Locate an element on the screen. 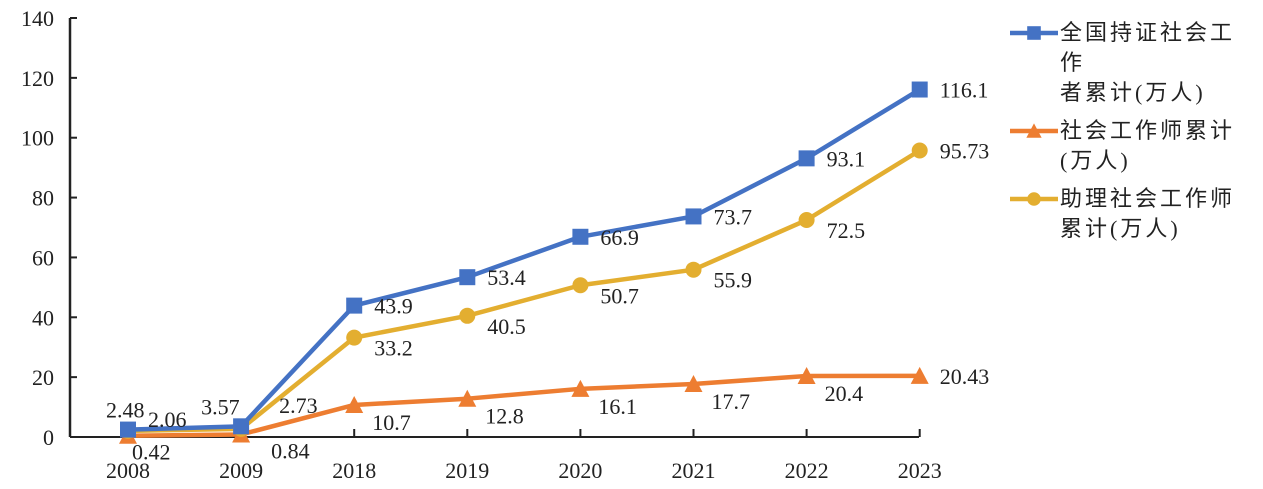 This screenshot has width=1263, height=489. data-label: 116.1 is located at coordinates (964, 90).